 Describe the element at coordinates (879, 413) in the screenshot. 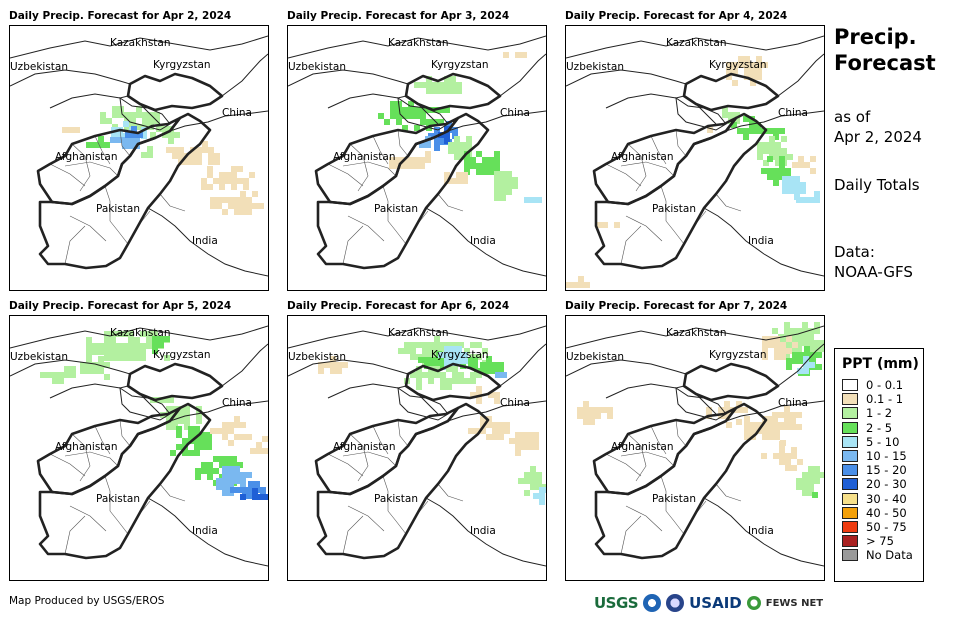

I see `legend-label: 1 - 2` at that location.